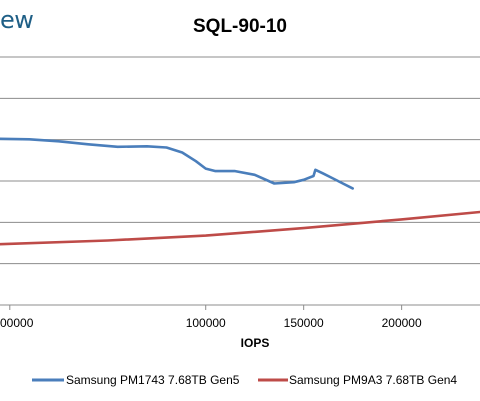 The width and height of the screenshot is (480, 401). What do you see at coordinates (206, 307) in the screenshot?
I see `axes` at bounding box center [206, 307].